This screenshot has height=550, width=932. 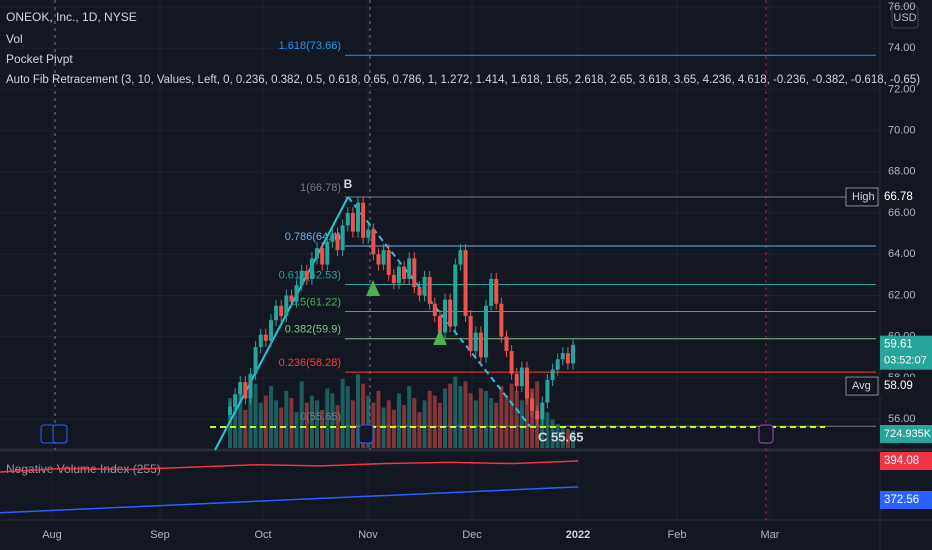 I want to click on y-tick-label: 74.00, so click(x=902, y=48).